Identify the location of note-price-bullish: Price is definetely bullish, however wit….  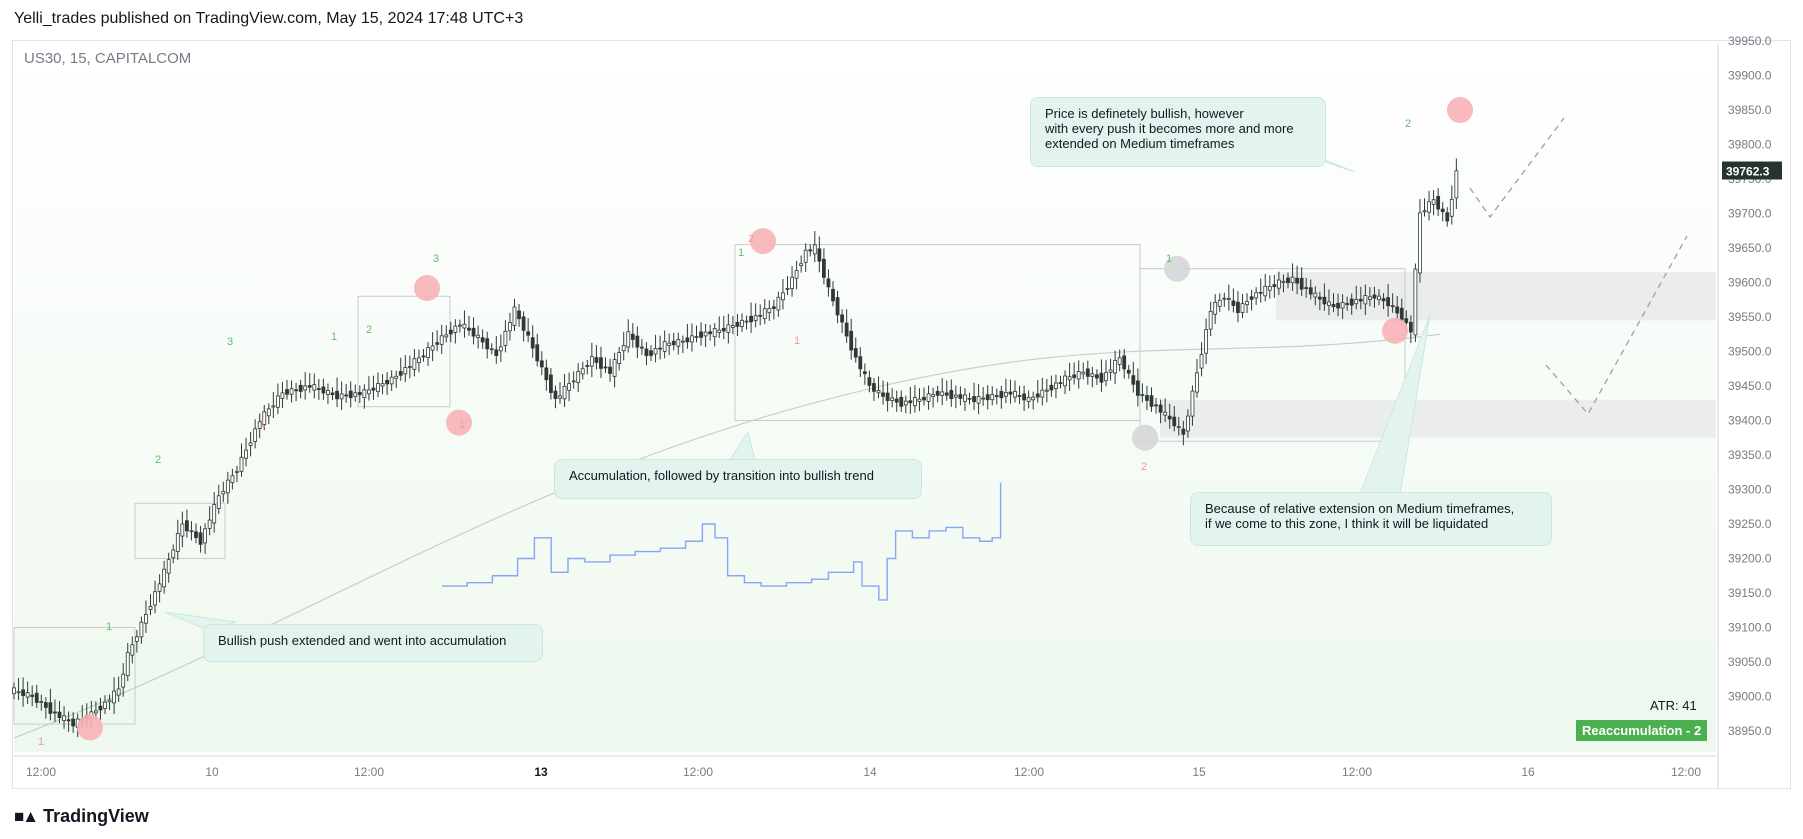
(1178, 132).